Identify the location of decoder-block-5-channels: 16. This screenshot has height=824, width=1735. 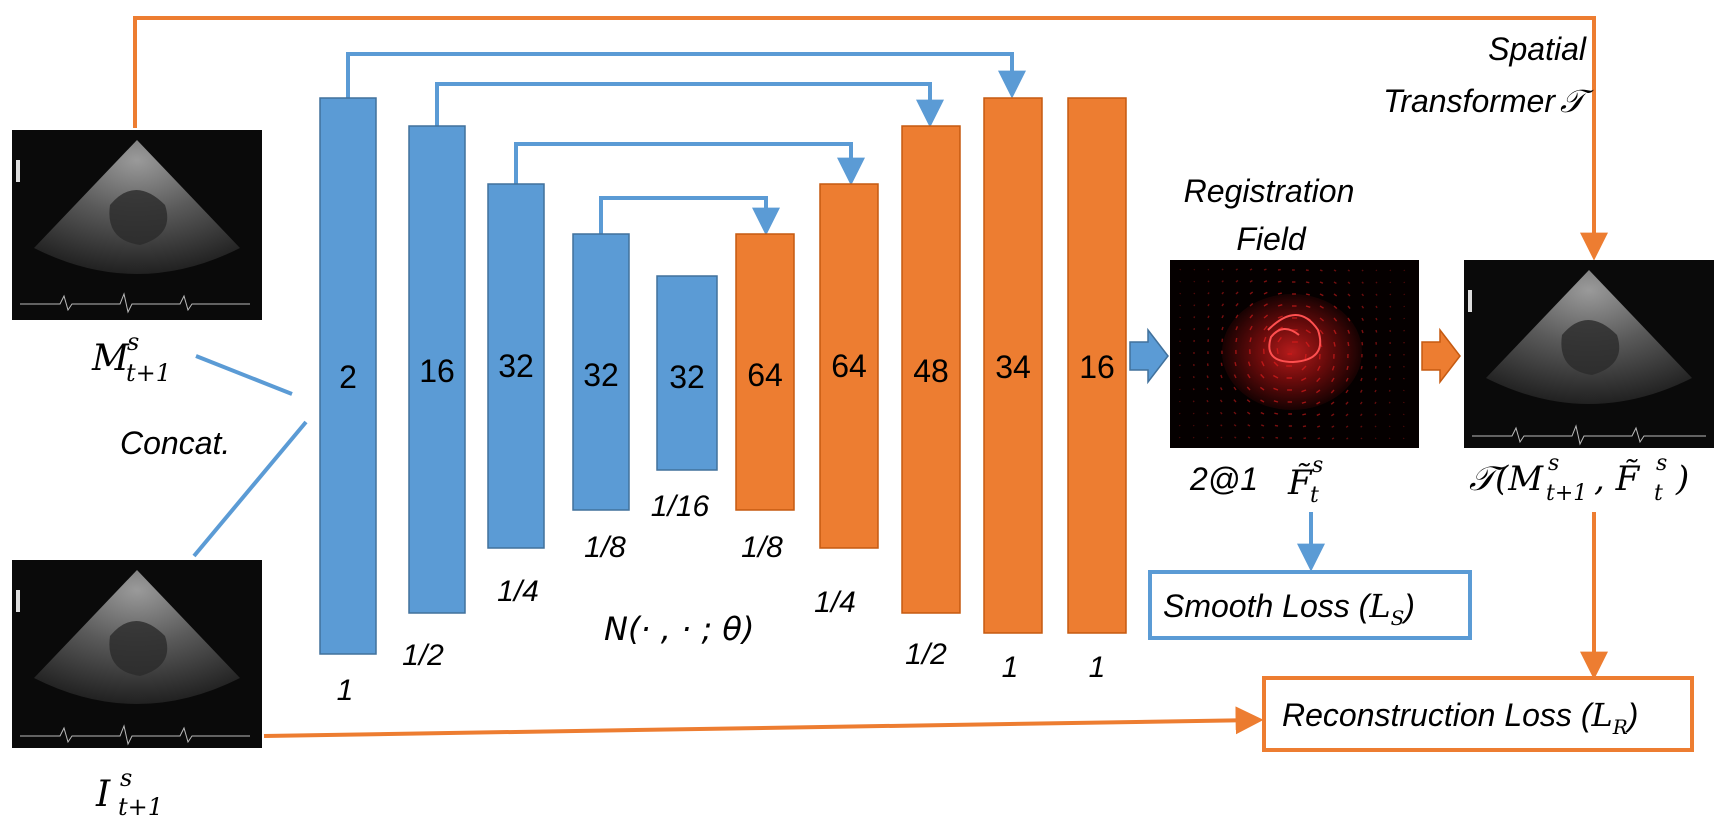
(1097, 367).